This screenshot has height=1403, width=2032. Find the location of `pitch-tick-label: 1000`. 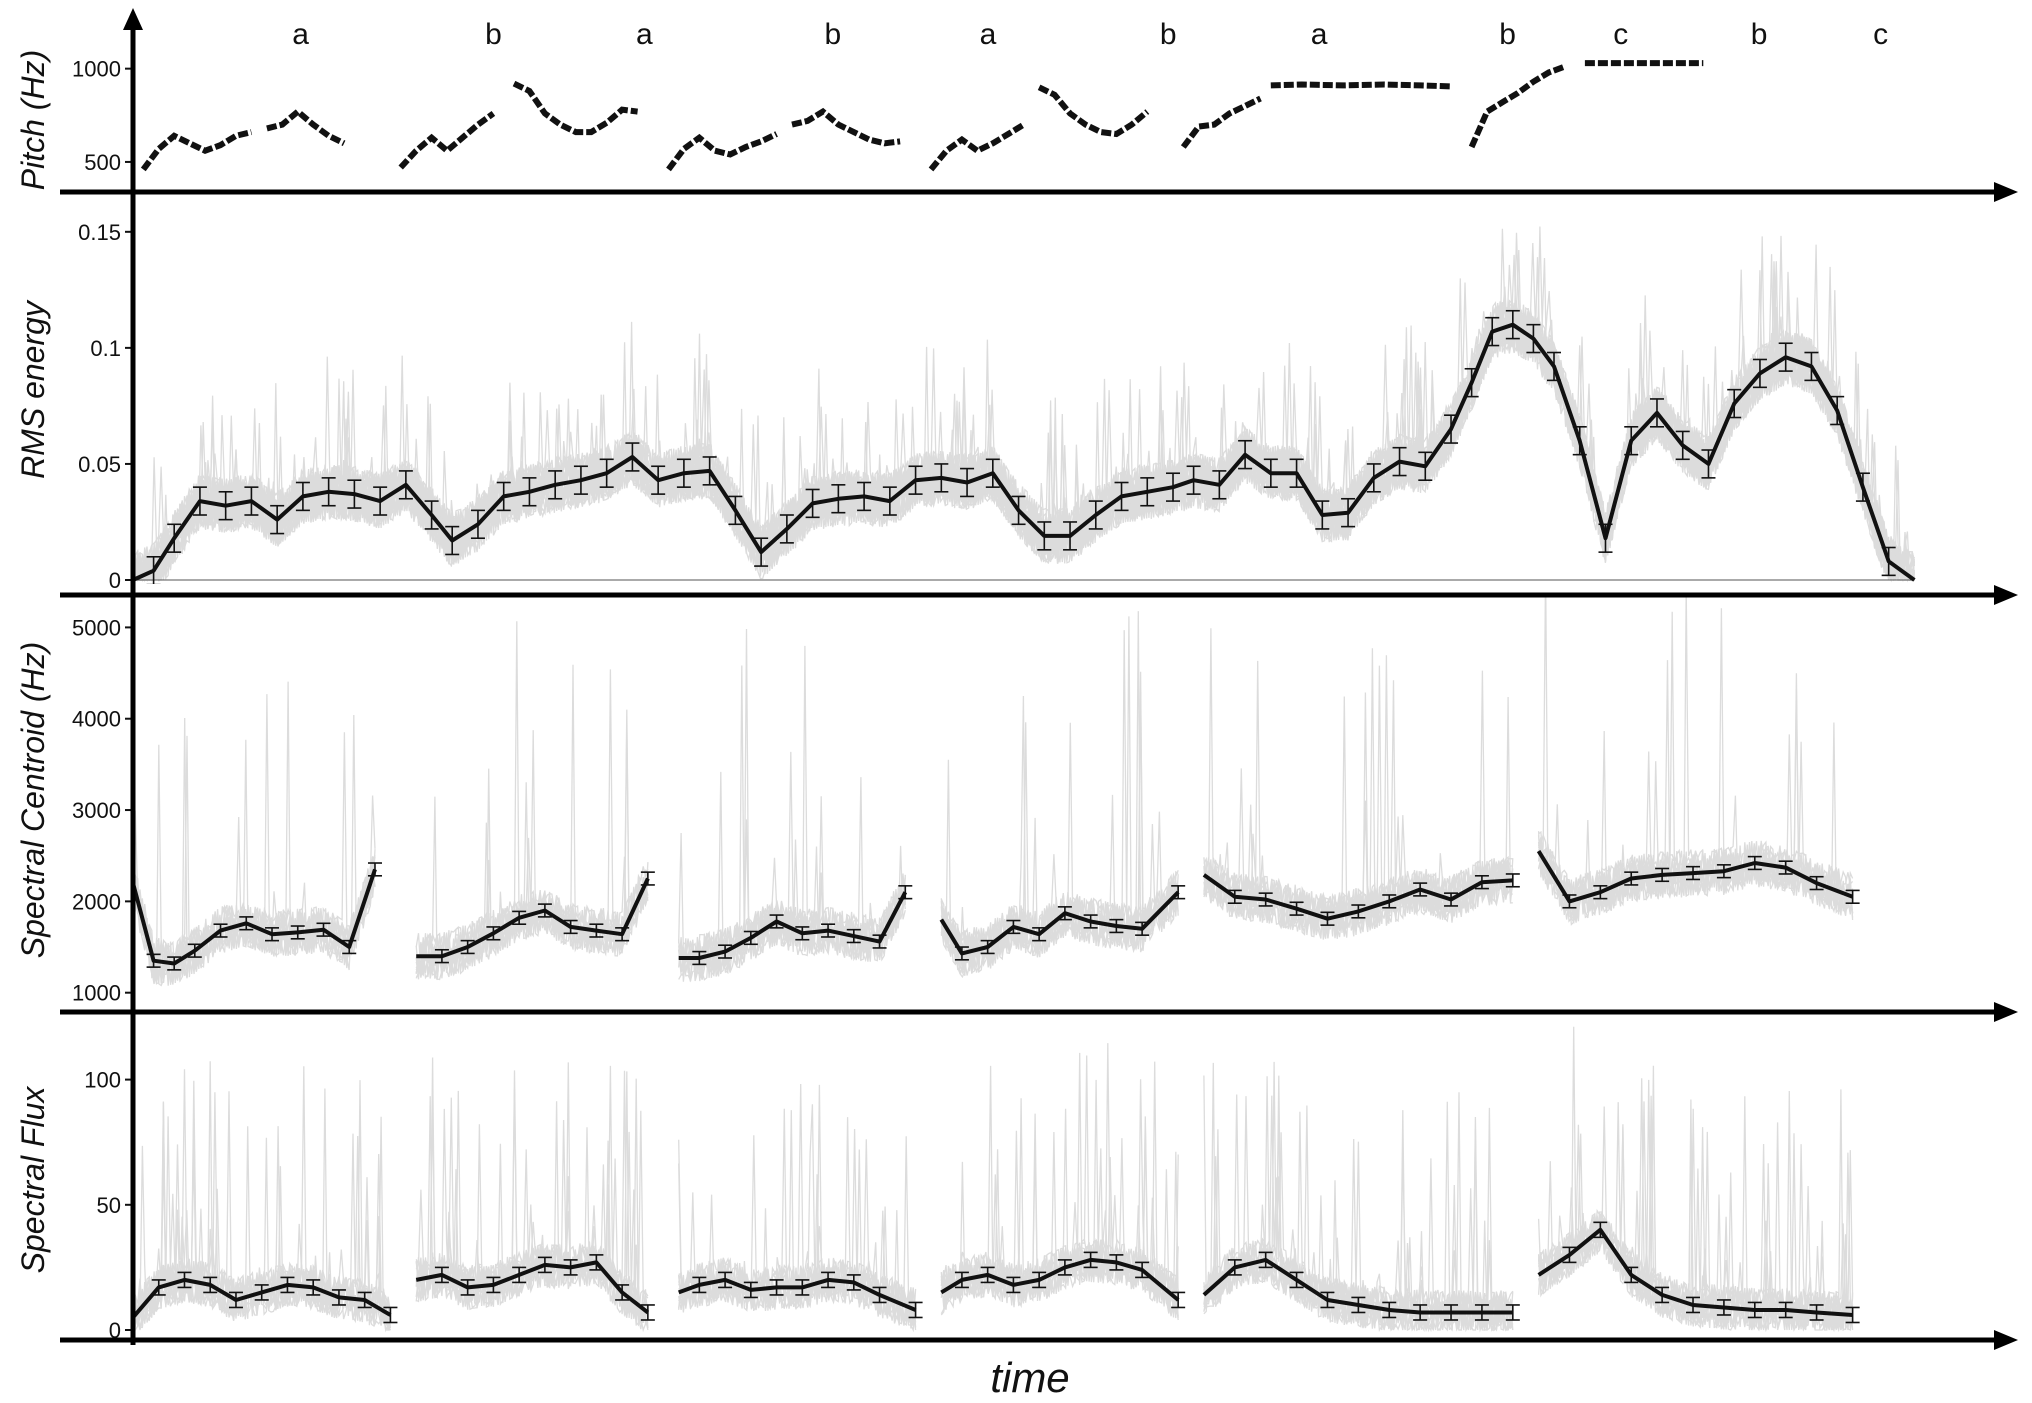

pitch-tick-label: 1000 is located at coordinates (96, 69).